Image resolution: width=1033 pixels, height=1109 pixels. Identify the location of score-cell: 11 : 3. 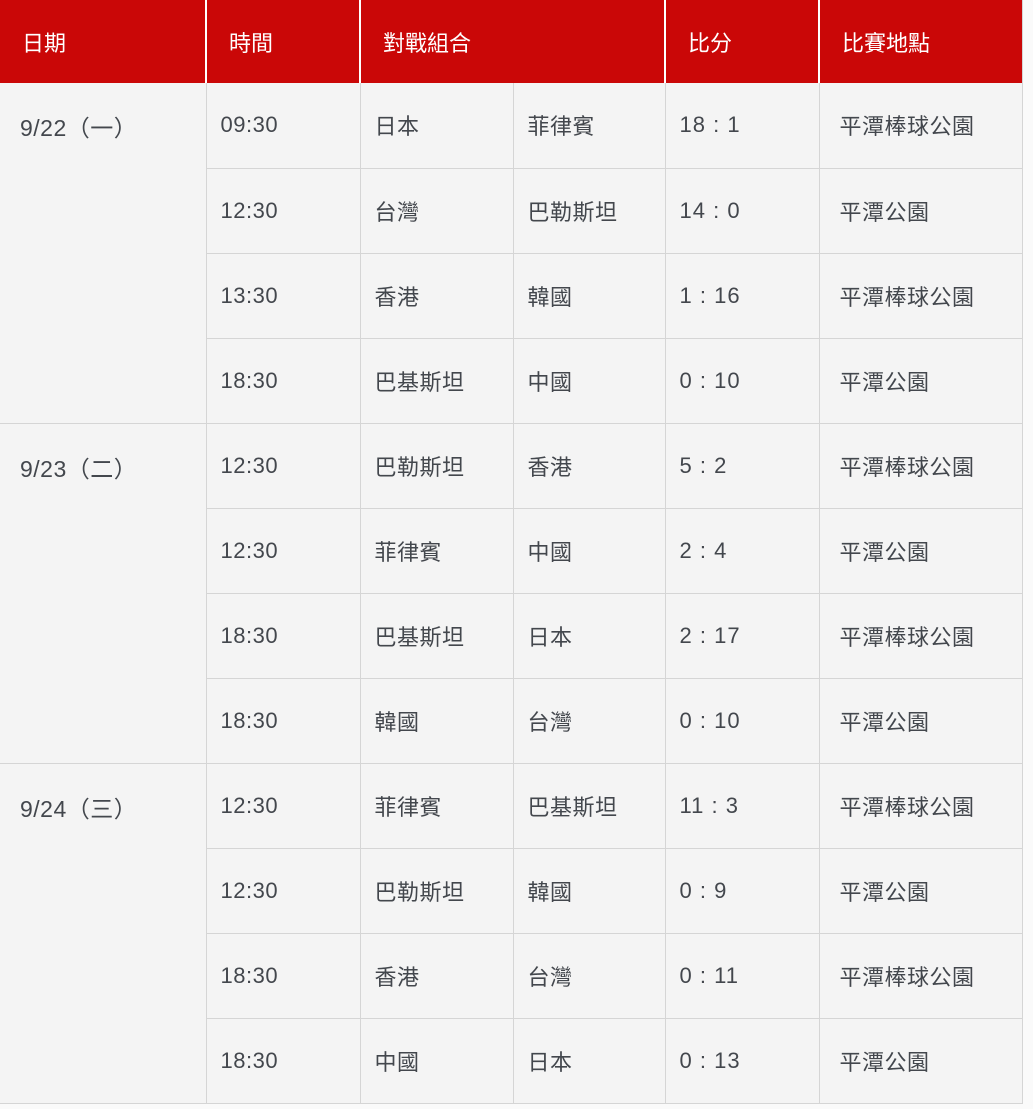
(742, 805).